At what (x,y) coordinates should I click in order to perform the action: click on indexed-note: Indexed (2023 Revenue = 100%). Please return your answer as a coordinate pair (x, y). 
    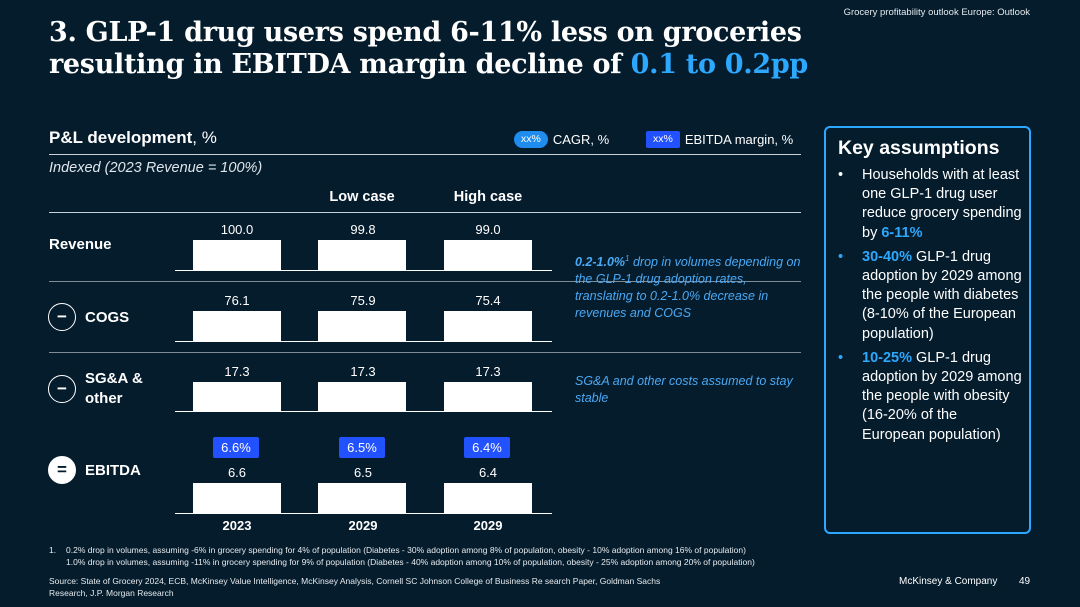
    Looking at the image, I should click on (156, 168).